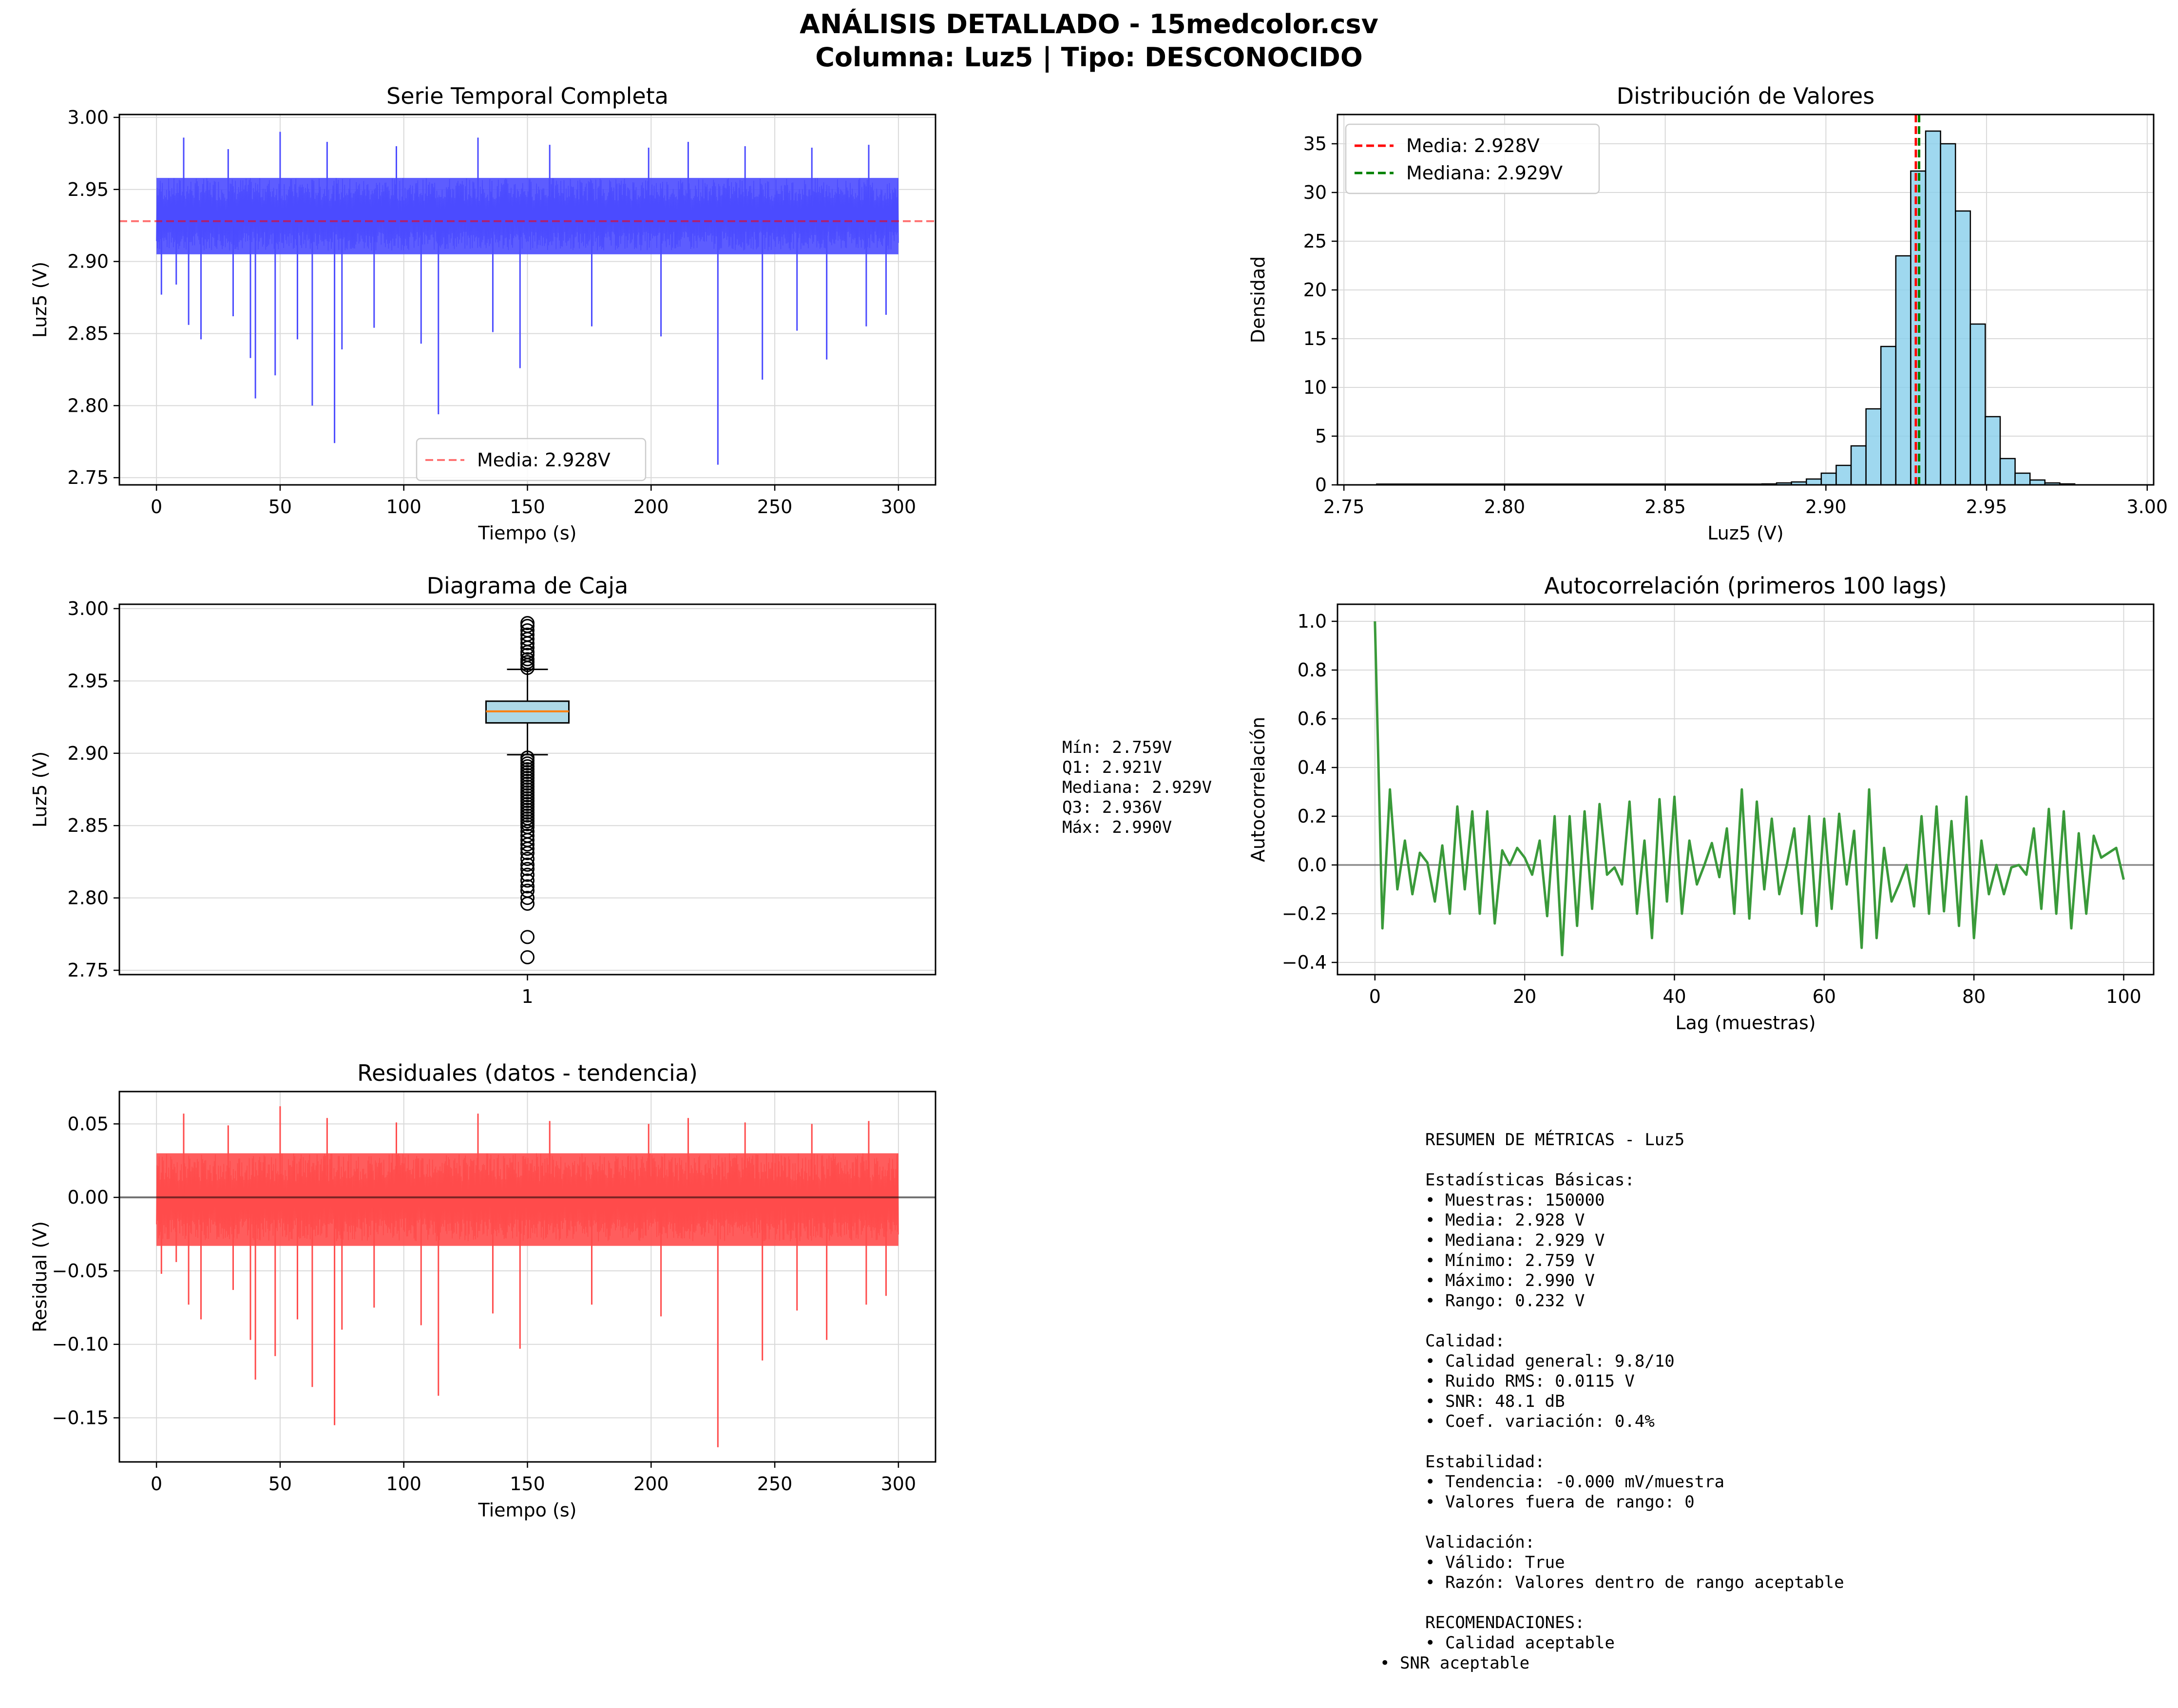  Describe the element at coordinates (528, 1073) in the screenshot. I see `chart-title: Residuales (datos - tendencia)` at that location.